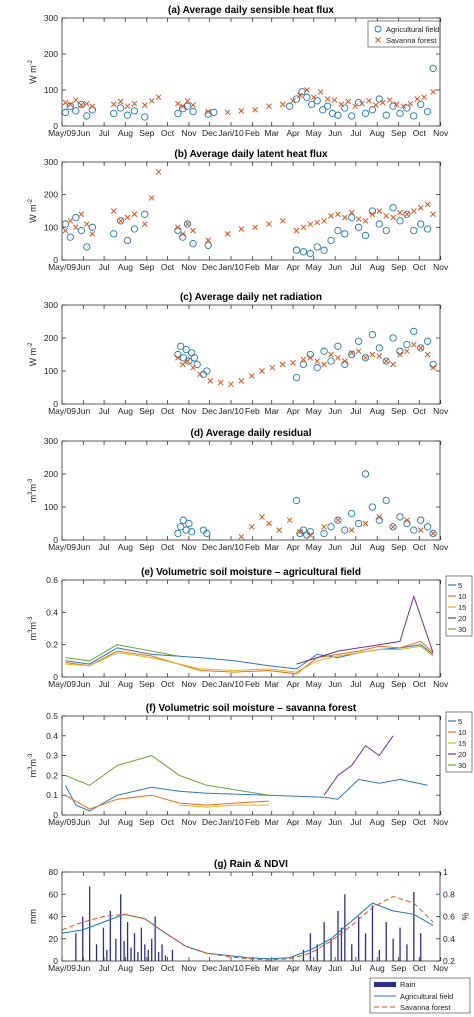 The height and width of the screenshot is (1017, 474). What do you see at coordinates (462, 596) in the screenshot?
I see `legend-label-10: 10` at bounding box center [462, 596].